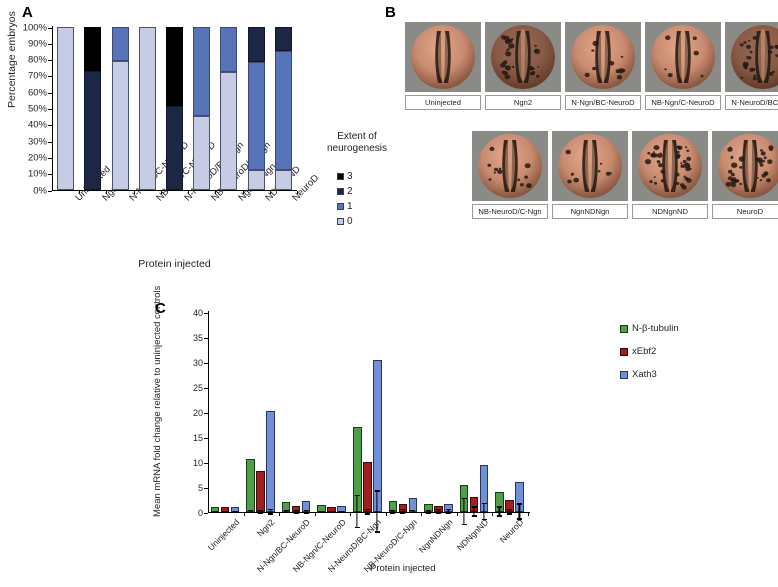 This screenshot has width=778, height=587. I want to click on panel-a-x-tick-label: NDNgnND, so click(283, 184).